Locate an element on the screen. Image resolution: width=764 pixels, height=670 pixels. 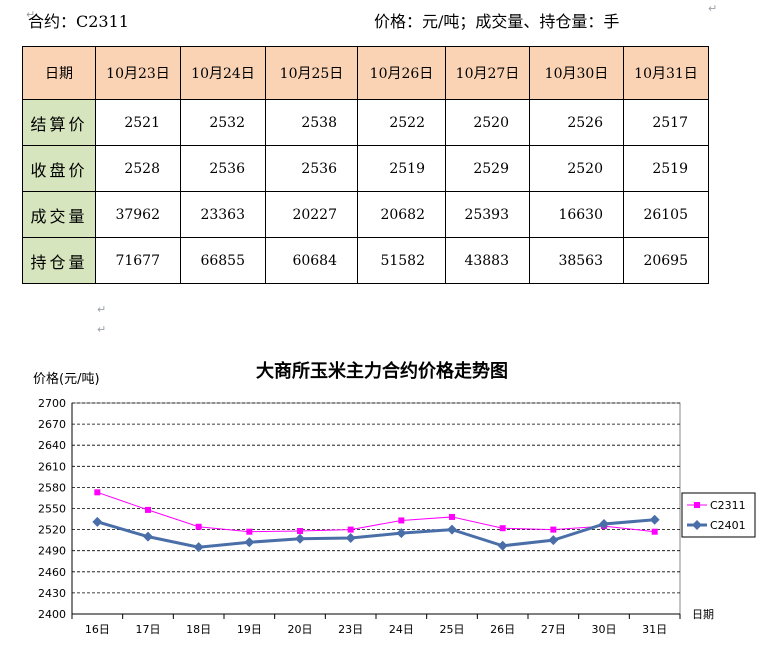
y-tick-label: 2700 is located at coordinates (52, 403).